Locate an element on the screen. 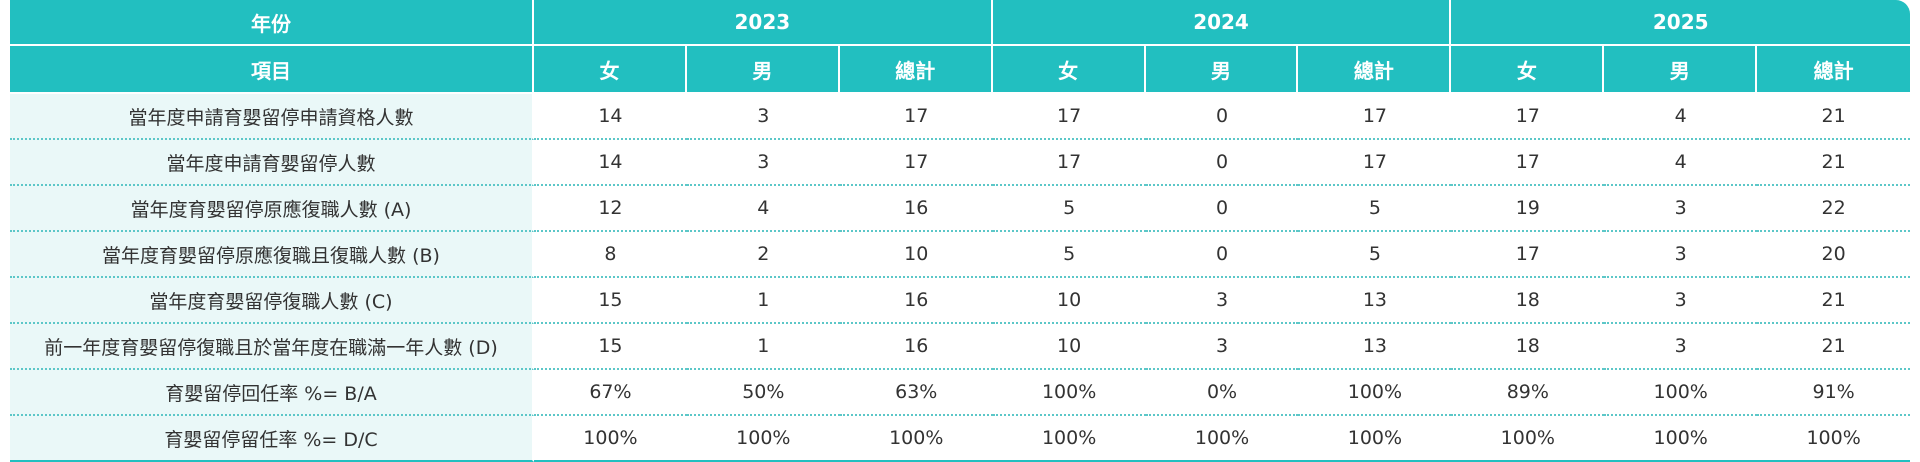 Image resolution: width=1920 pixels, height=462 pixels. year-2024-header: 2024 is located at coordinates (1222, 23).